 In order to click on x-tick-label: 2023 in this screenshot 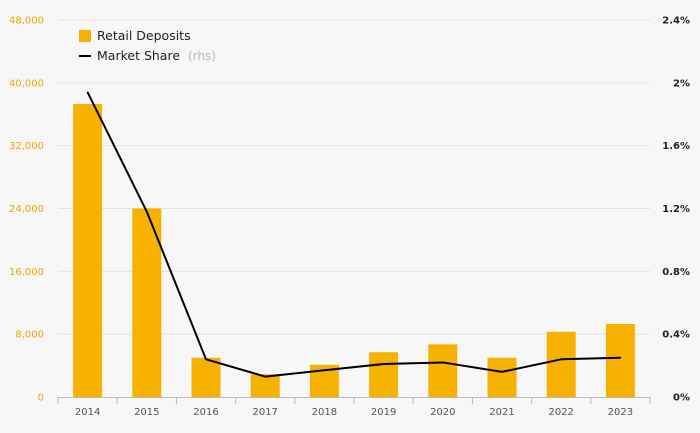, I will do `click(620, 412)`.